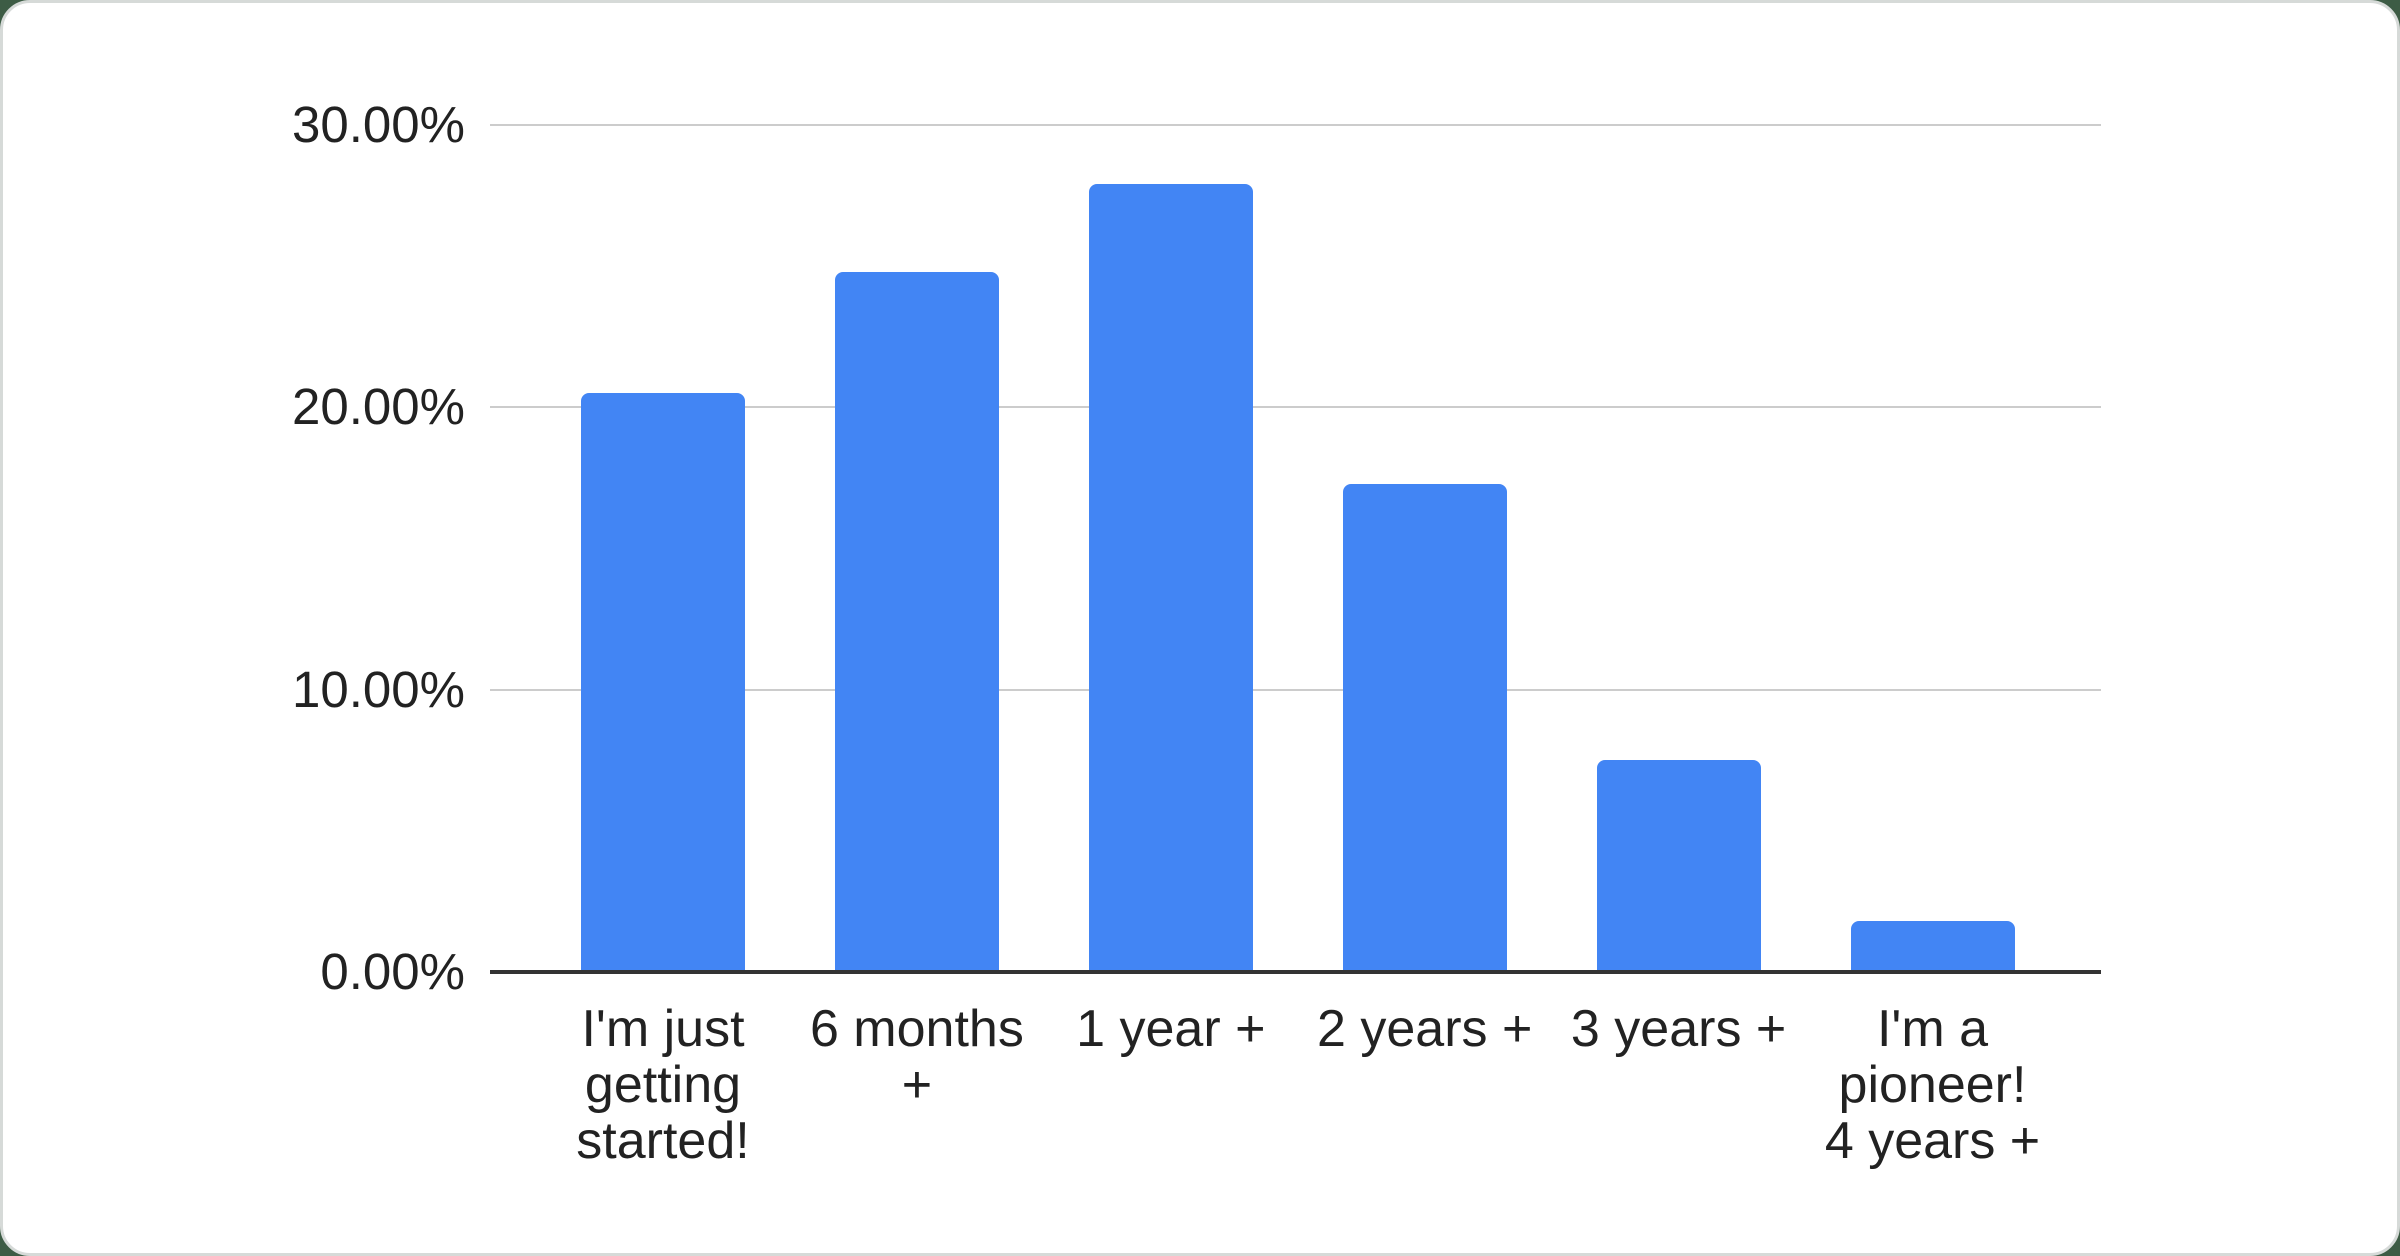  What do you see at coordinates (663, 1141) in the screenshot?
I see `x-axis-label-line: started!` at bounding box center [663, 1141].